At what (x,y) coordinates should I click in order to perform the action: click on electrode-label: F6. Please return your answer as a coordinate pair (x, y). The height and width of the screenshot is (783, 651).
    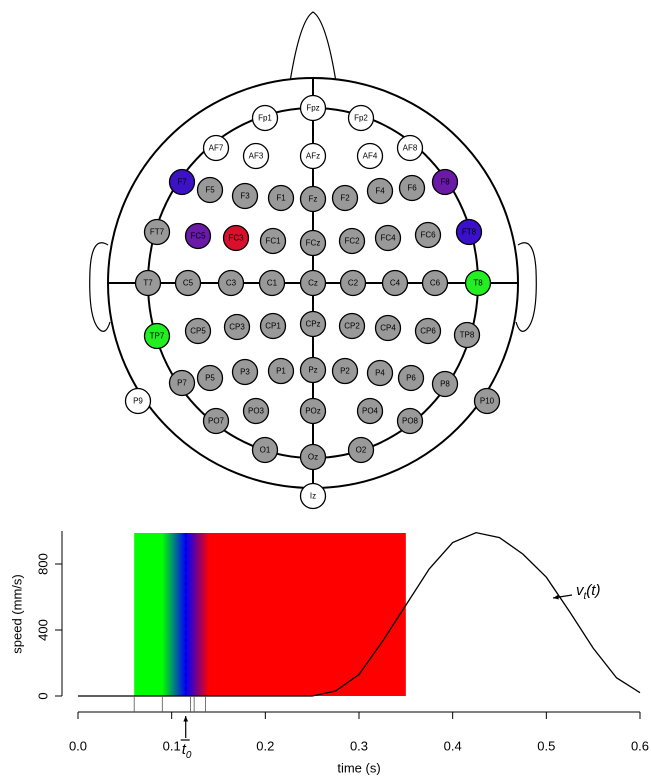
    Looking at the image, I should click on (412, 188).